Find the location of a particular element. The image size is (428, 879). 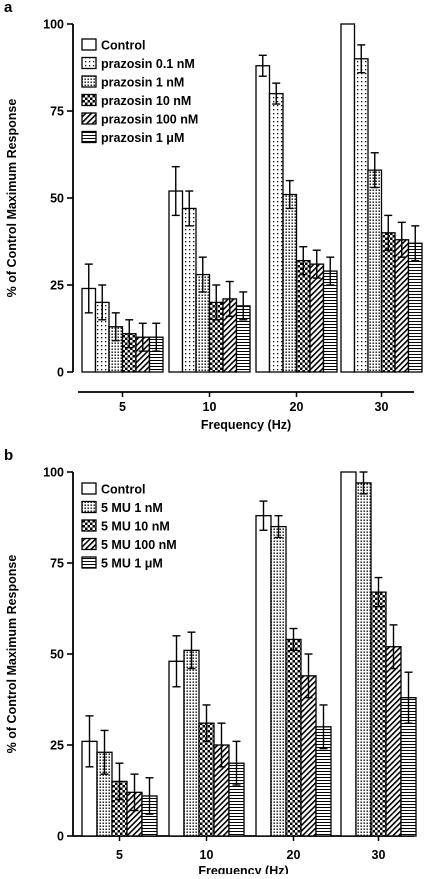

legend-label: prazosin 0.1 nM is located at coordinates (148, 64).